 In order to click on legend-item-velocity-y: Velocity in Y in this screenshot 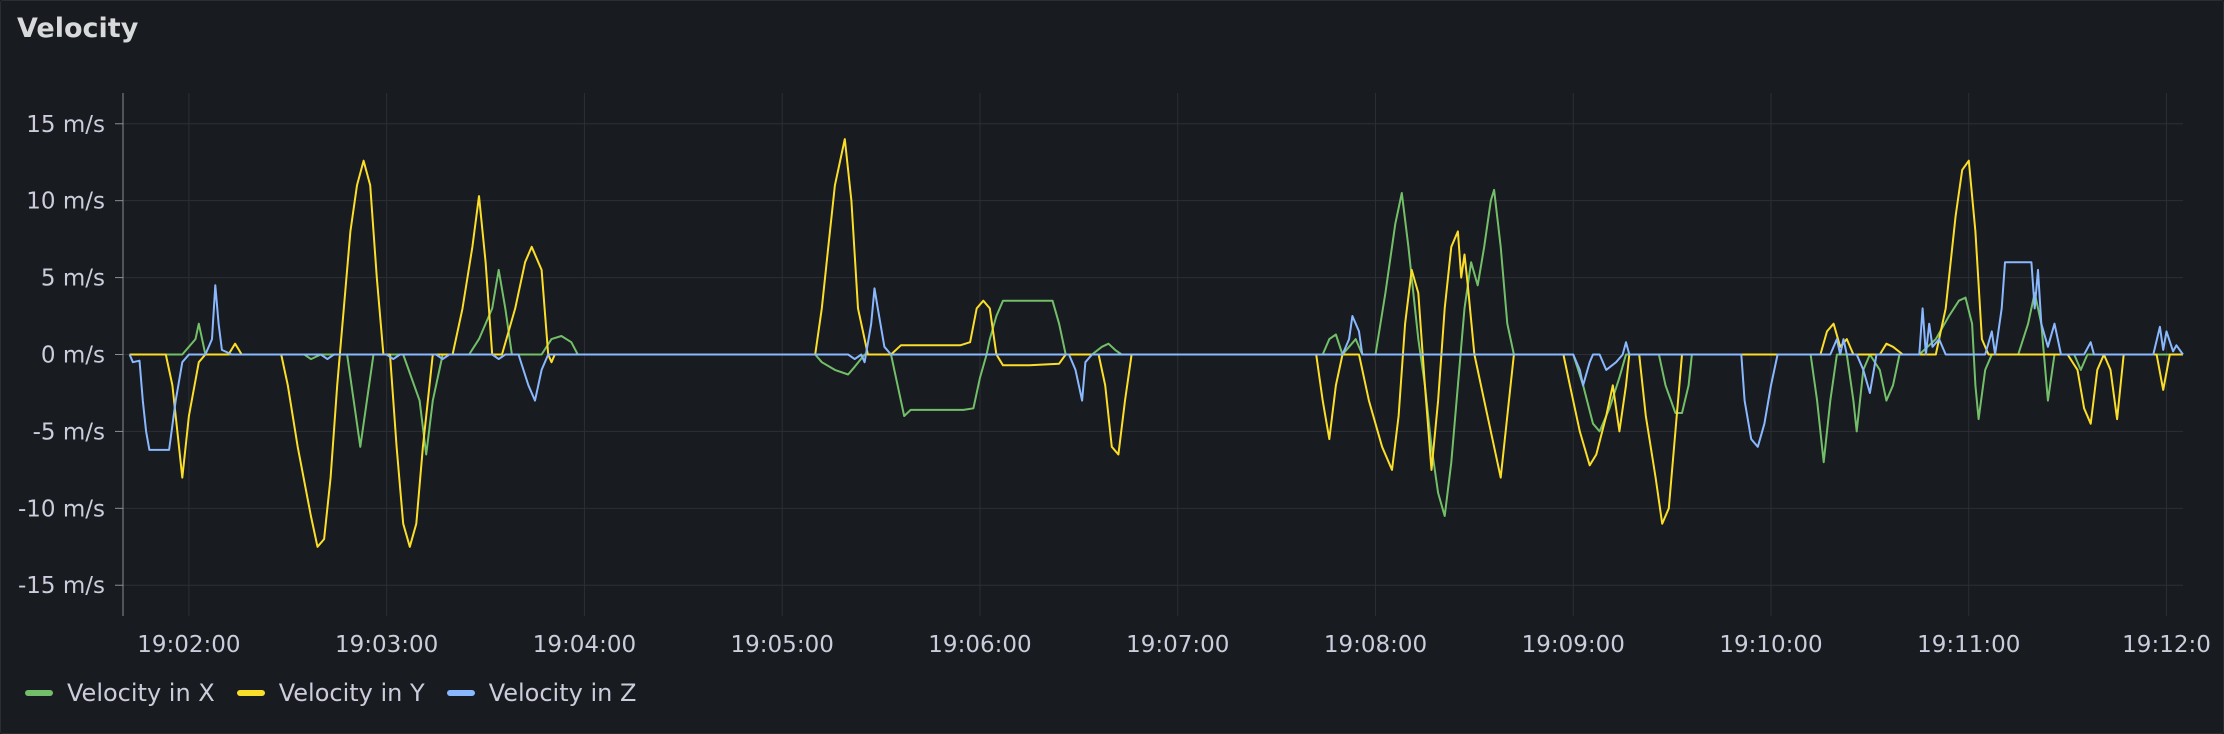, I will do `click(330, 693)`.